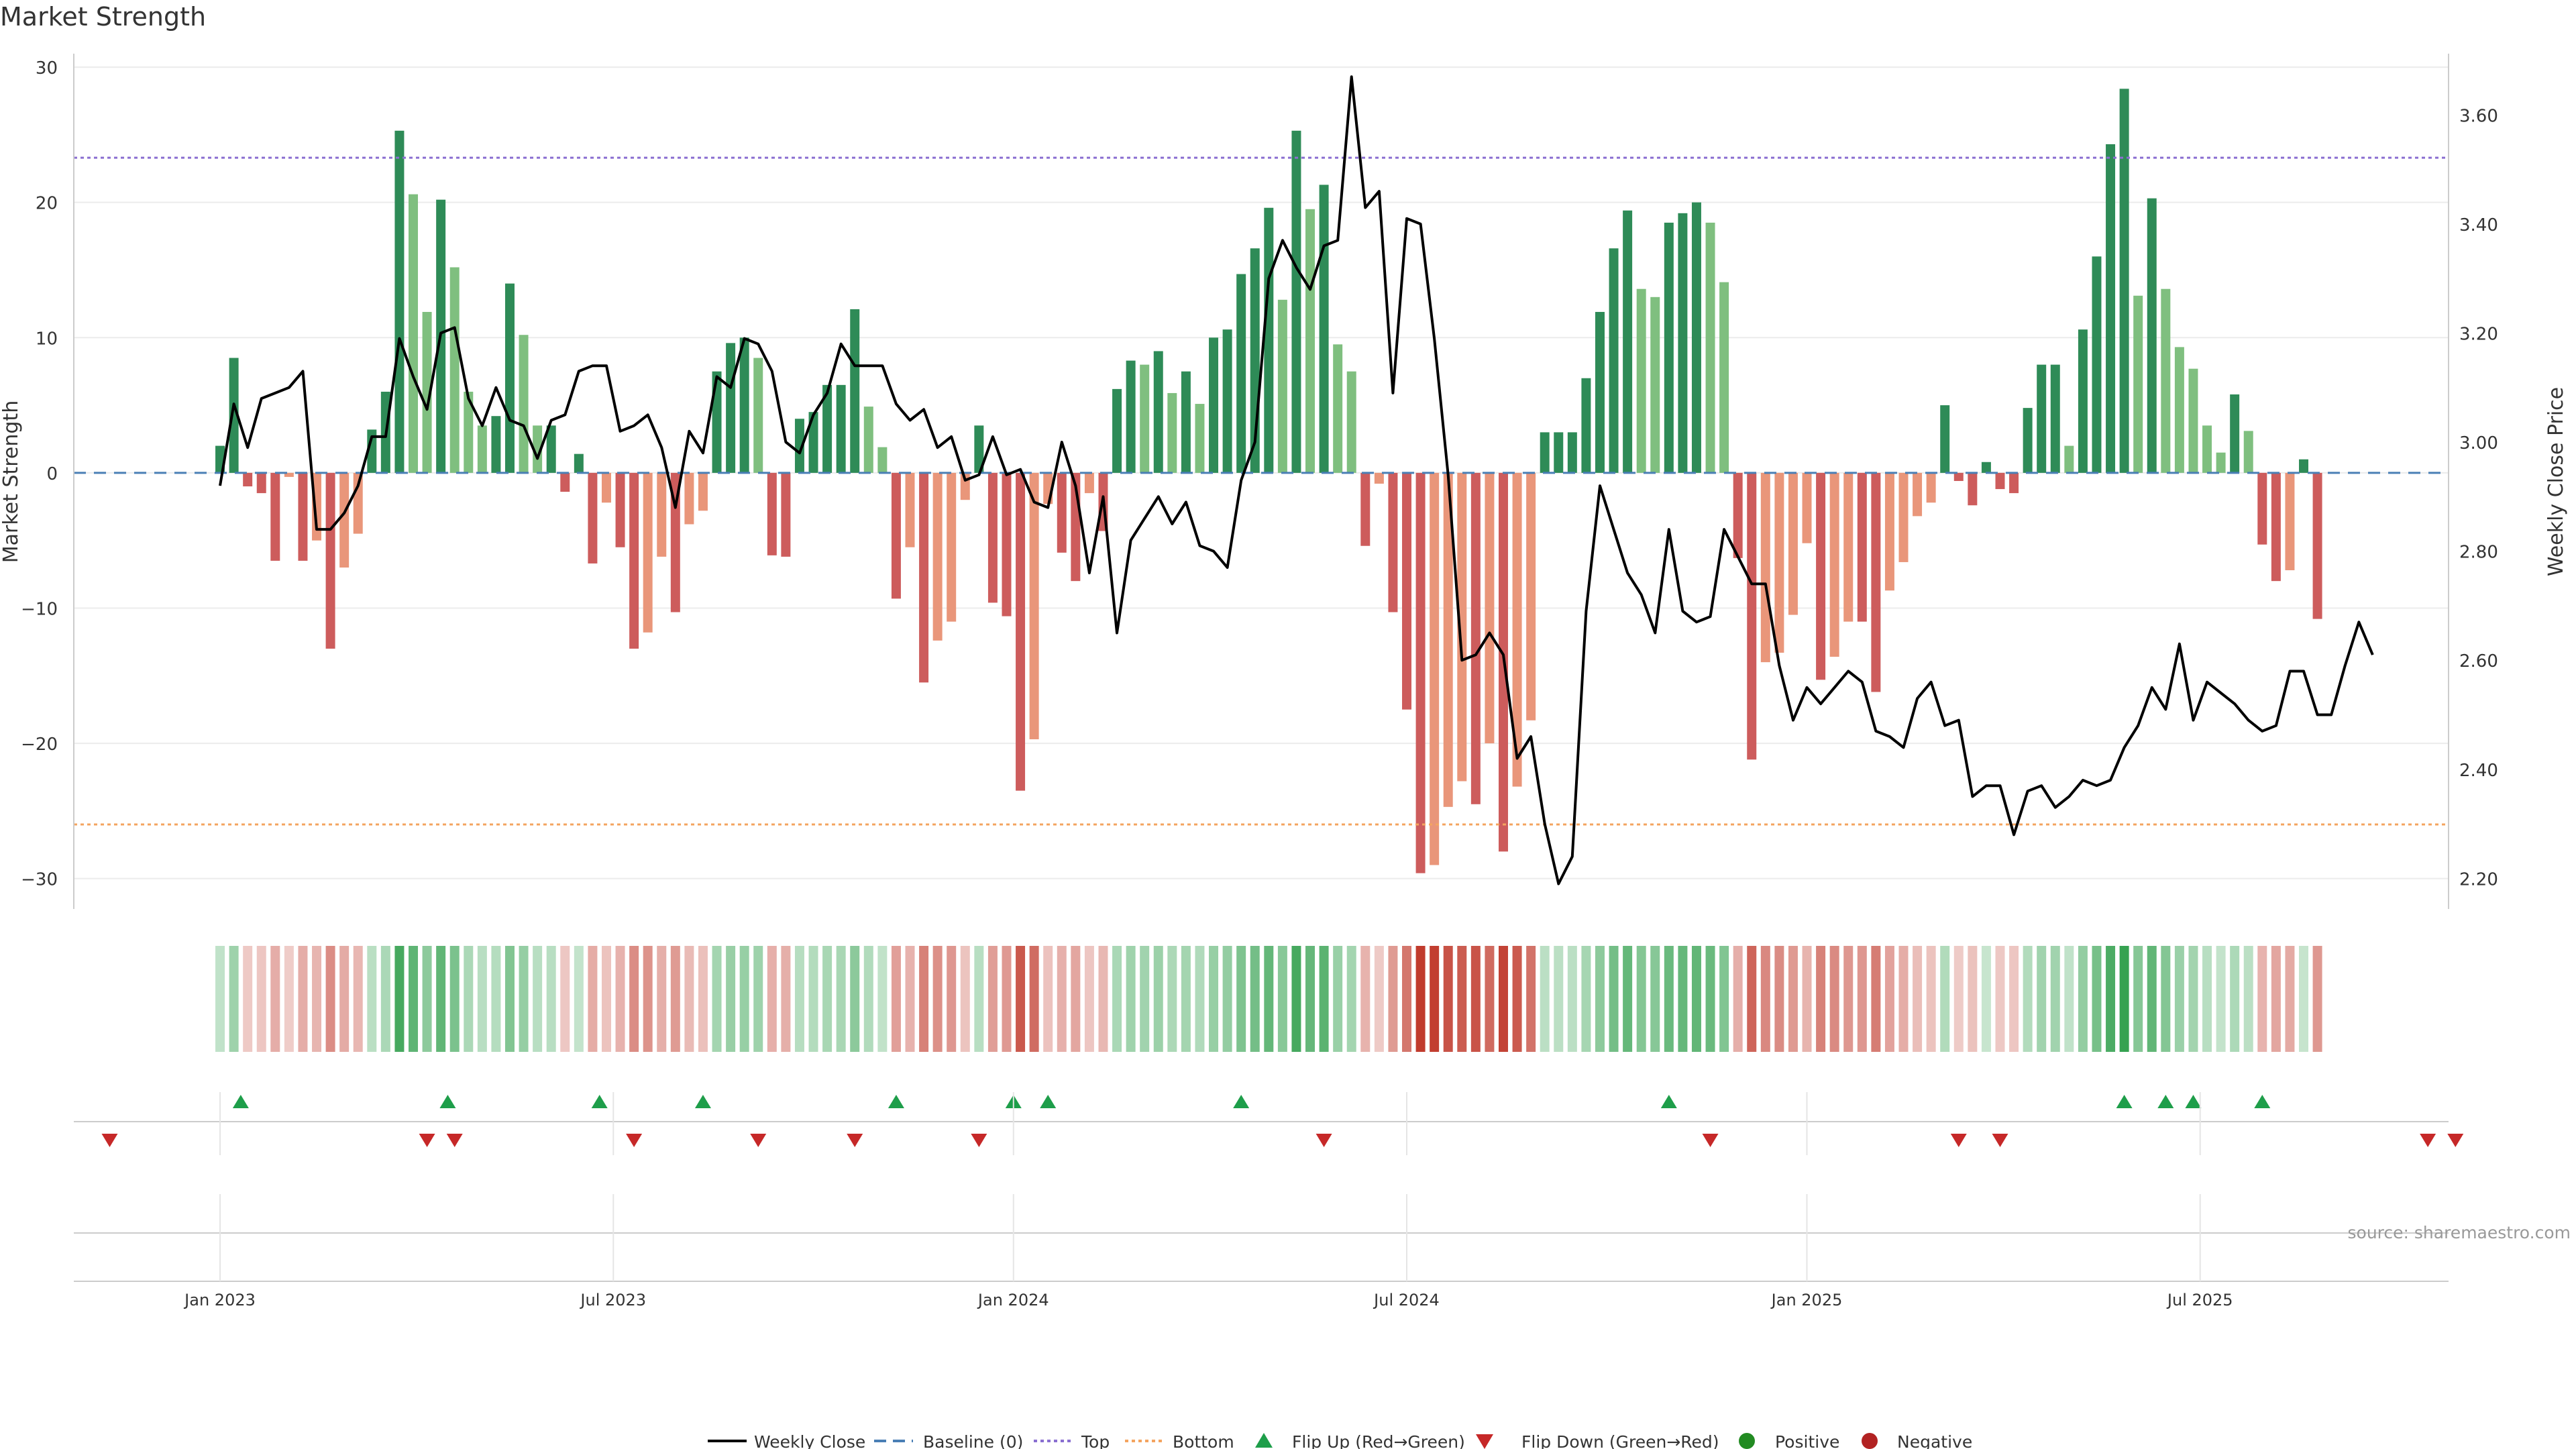 The width and height of the screenshot is (2576, 1449). What do you see at coordinates (2556, 481) in the screenshot?
I see `y-axis-label-right: Weekly Close Price` at bounding box center [2556, 481].